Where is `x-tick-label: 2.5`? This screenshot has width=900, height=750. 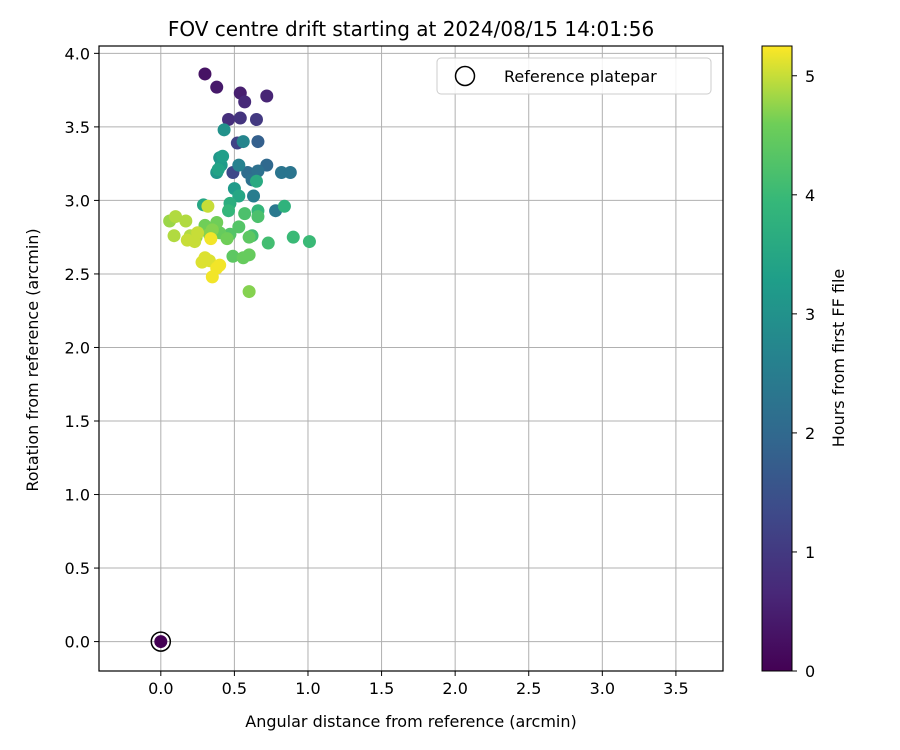 x-tick-label: 2.5 is located at coordinates (528, 688).